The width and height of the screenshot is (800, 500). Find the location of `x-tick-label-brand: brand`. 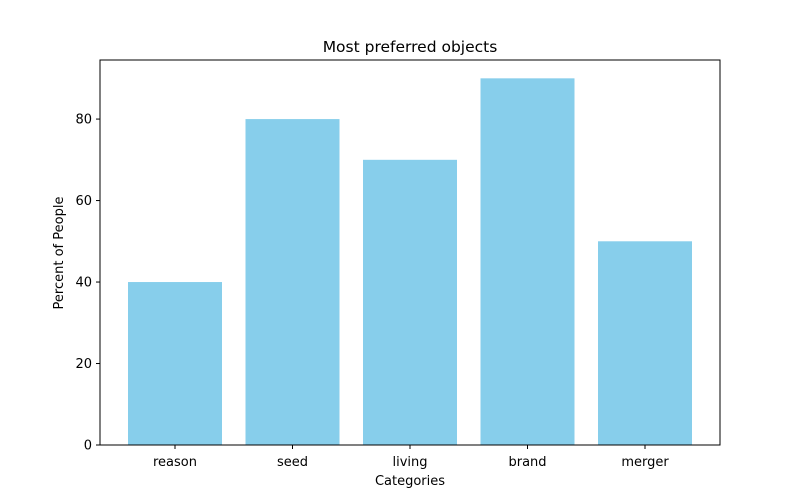

x-tick-label-brand: brand is located at coordinates (527, 462).